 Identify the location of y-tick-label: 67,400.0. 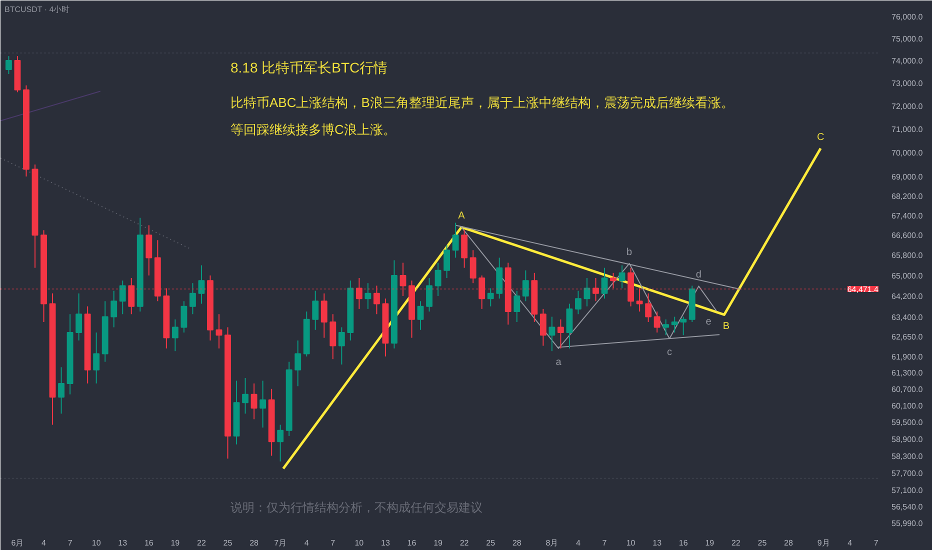
(908, 215).